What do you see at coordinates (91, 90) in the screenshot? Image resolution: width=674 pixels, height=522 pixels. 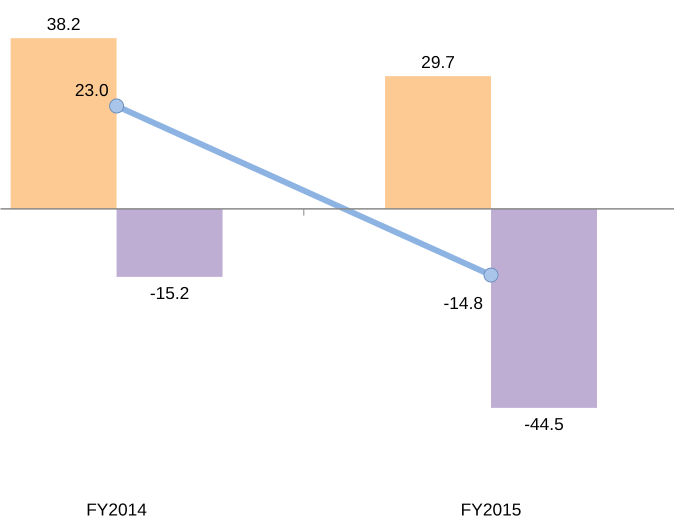 I see `data-label: 23.0` at bounding box center [91, 90].